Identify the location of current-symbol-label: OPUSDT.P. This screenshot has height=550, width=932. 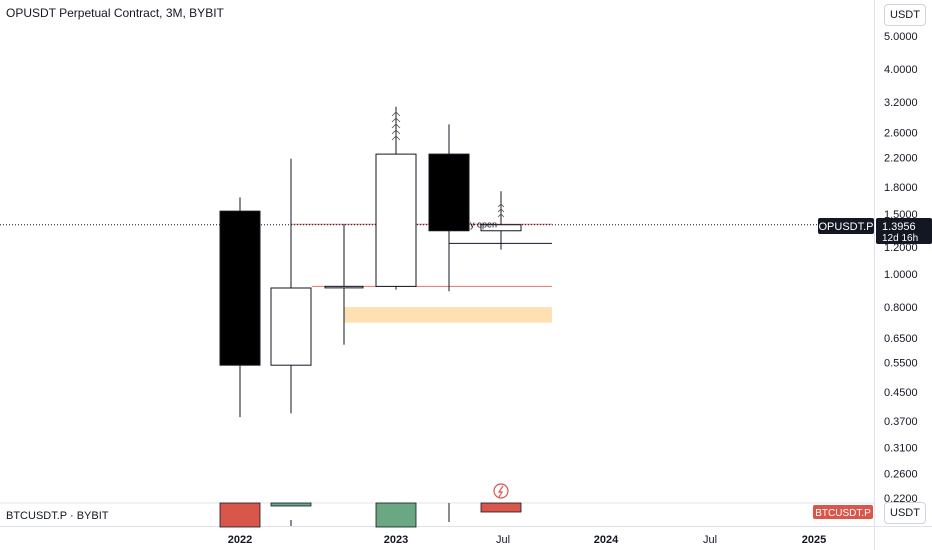
(845, 227).